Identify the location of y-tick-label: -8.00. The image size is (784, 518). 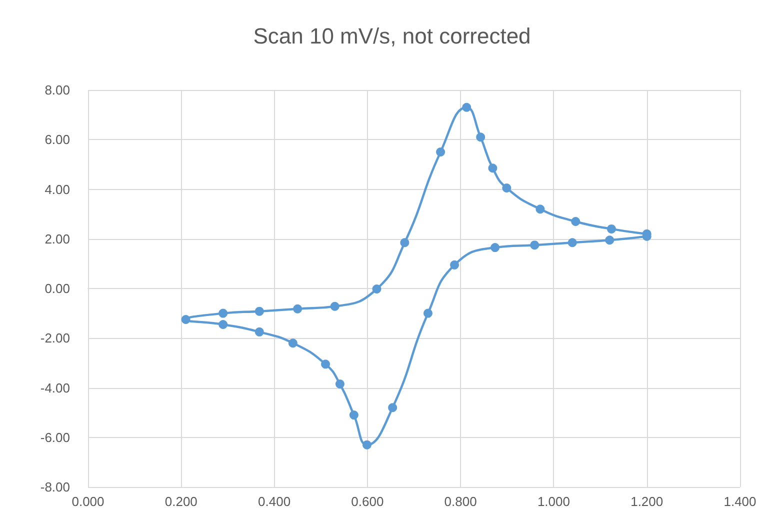
(55, 487).